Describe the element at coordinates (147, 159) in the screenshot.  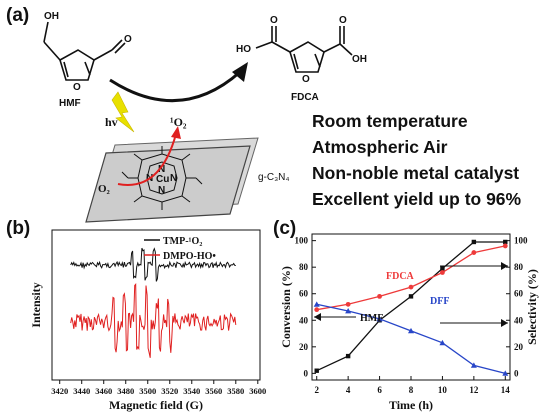
I see `oxygen-activation-arrow` at that location.